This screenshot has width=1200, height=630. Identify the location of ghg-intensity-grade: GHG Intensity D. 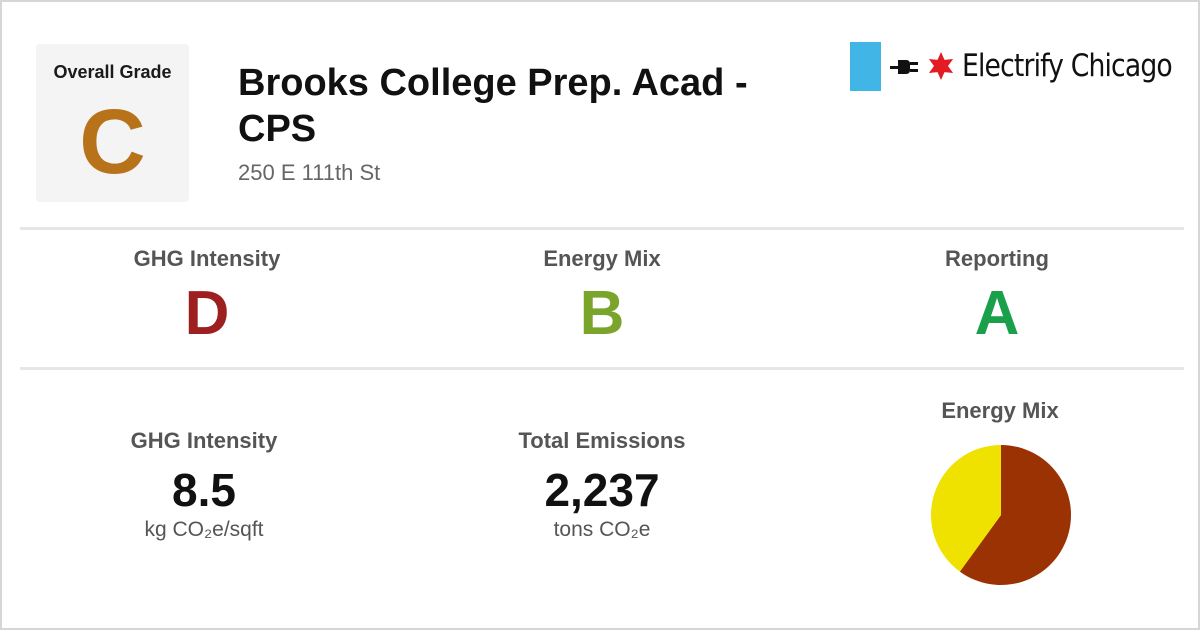
(207, 296).